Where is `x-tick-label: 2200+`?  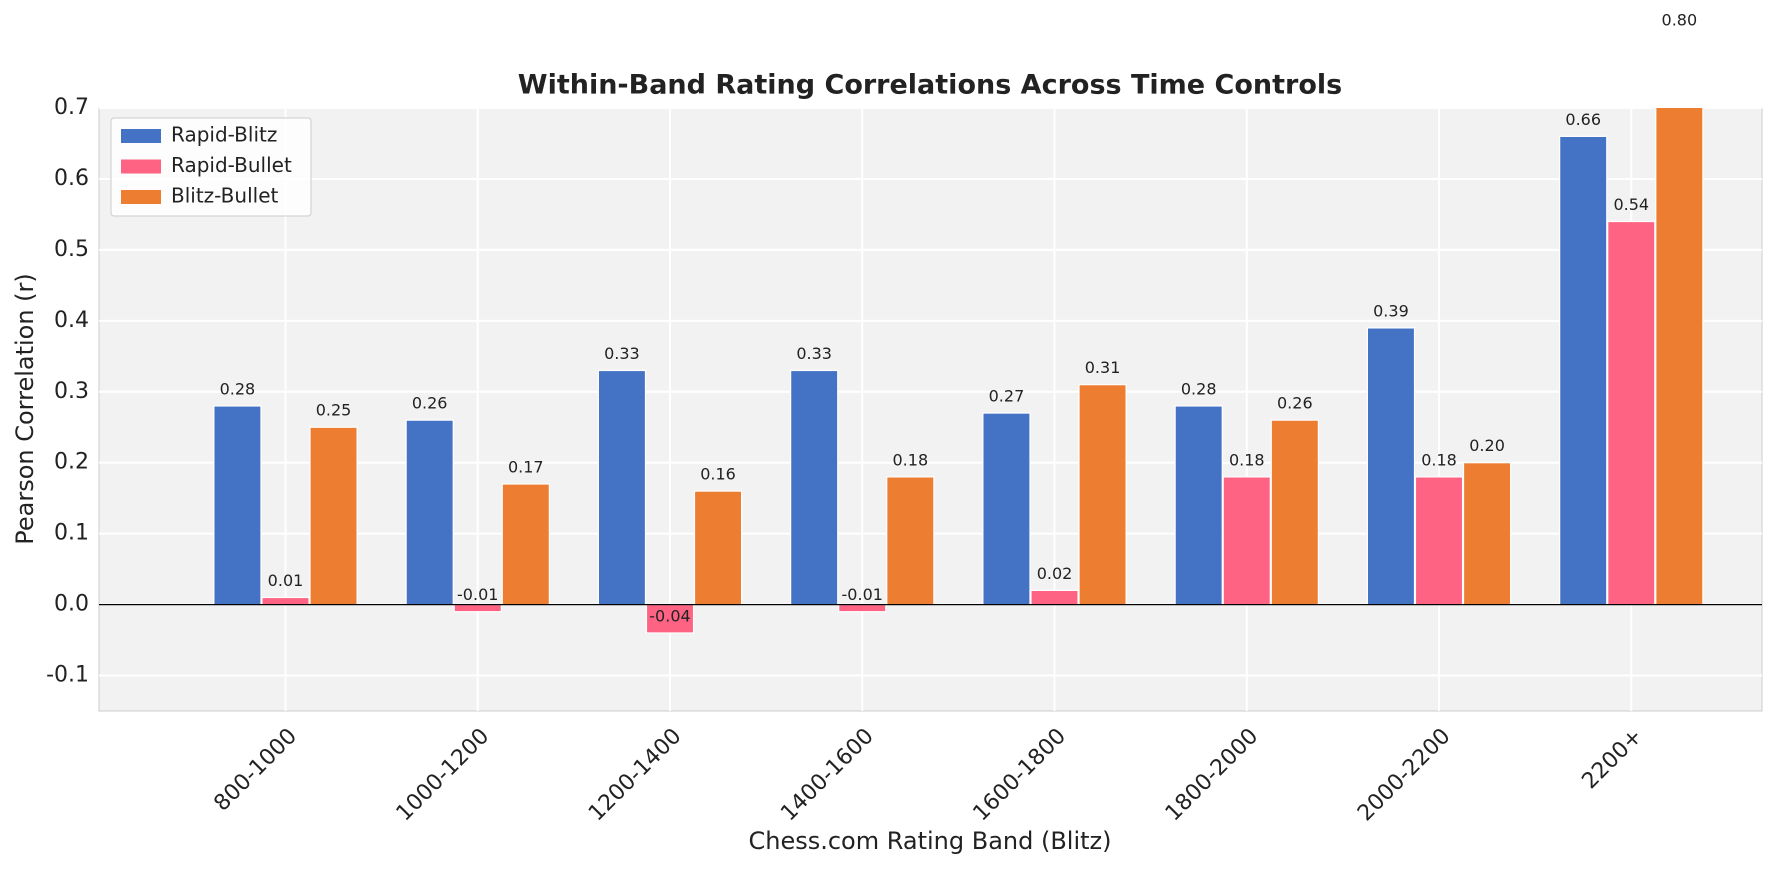 x-tick-label: 2200+ is located at coordinates (1612, 759).